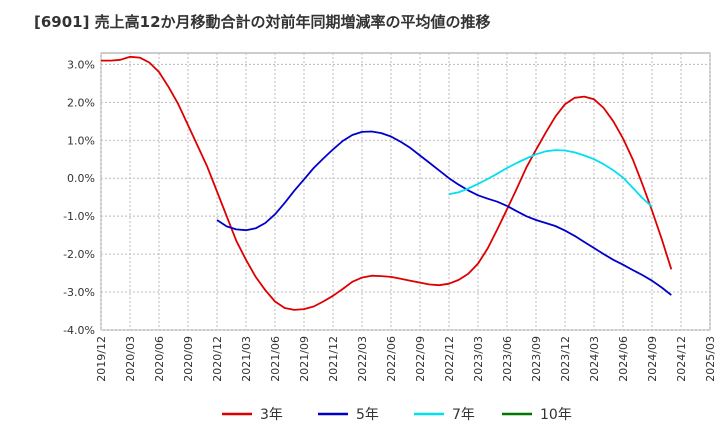  I want to click on legend-label: 7年, so click(463, 415).